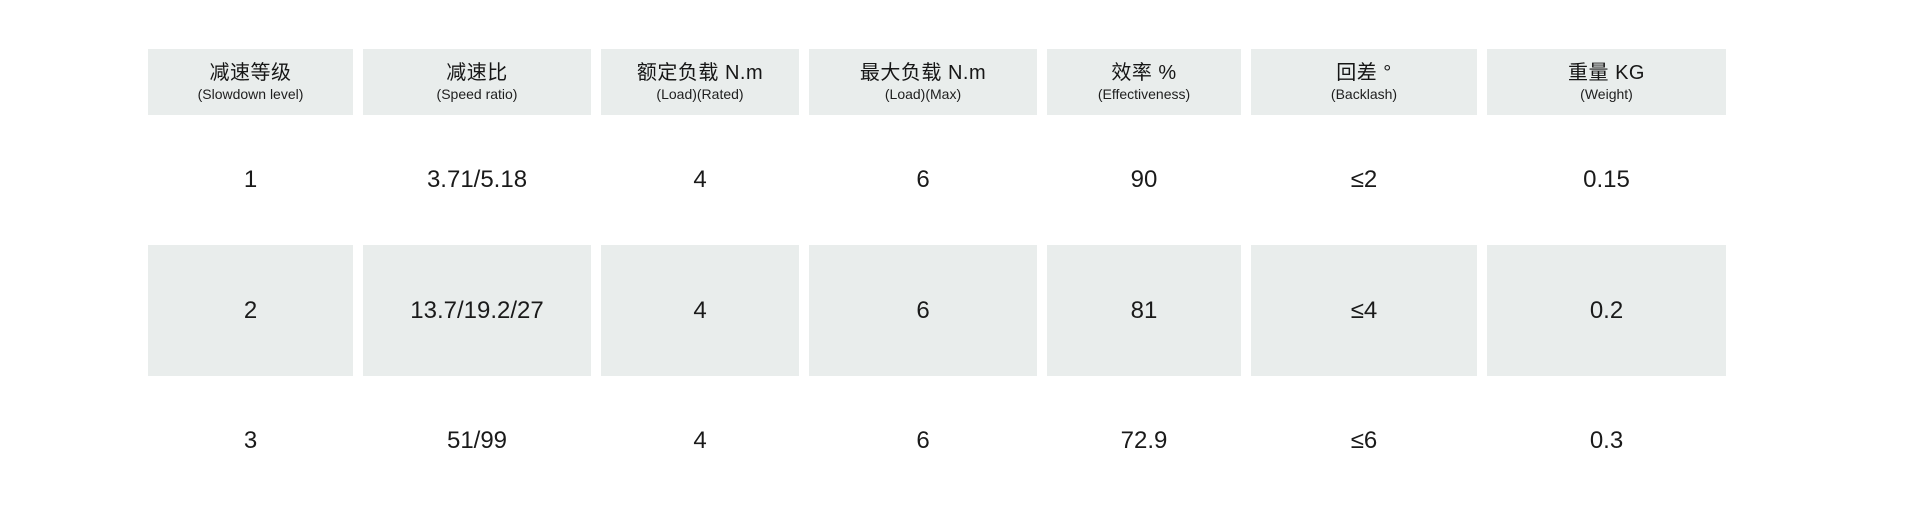 This screenshot has height=530, width=1920. Describe the element at coordinates (700, 72) in the screenshot. I see `header-zh-label: 额定负载 N.m` at that location.